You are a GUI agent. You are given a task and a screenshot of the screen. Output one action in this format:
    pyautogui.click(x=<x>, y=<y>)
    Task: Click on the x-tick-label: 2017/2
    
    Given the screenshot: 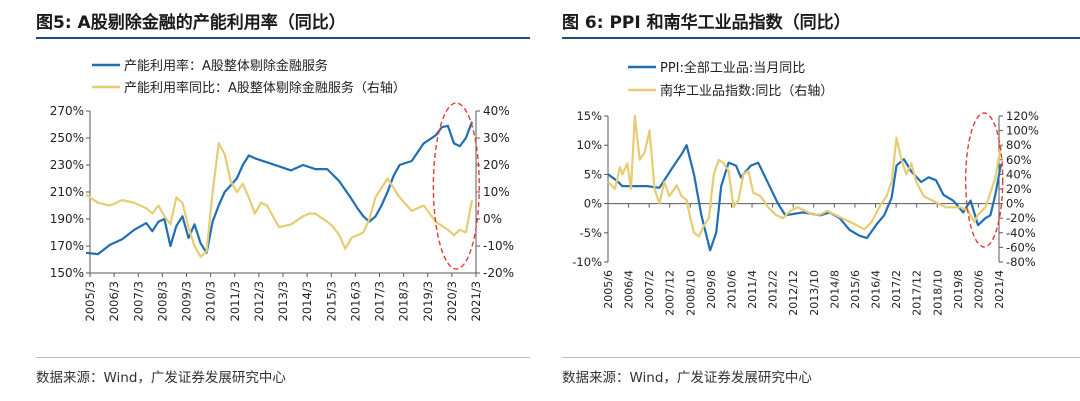 What is the action you would take?
    pyautogui.click(x=896, y=289)
    